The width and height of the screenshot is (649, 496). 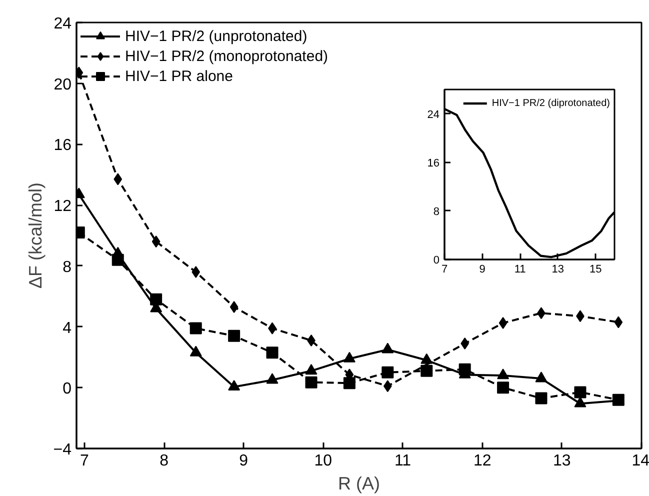 What do you see at coordinates (62, 450) in the screenshot?
I see `y-tick-label: −4` at bounding box center [62, 450].